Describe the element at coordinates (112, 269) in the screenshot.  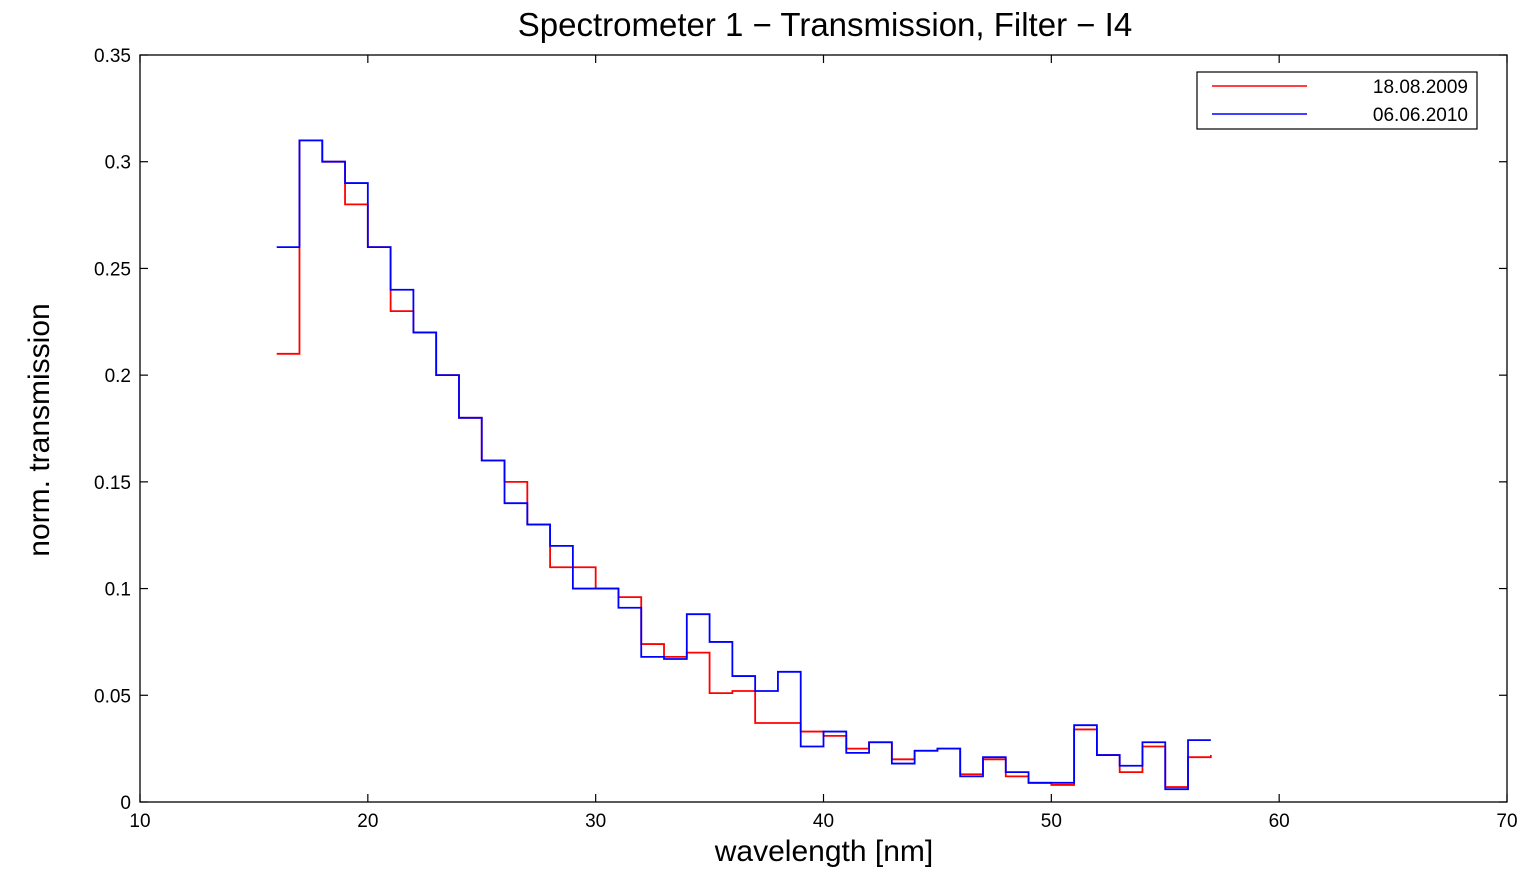
I see `y-tick-label: 0.25` at that location.